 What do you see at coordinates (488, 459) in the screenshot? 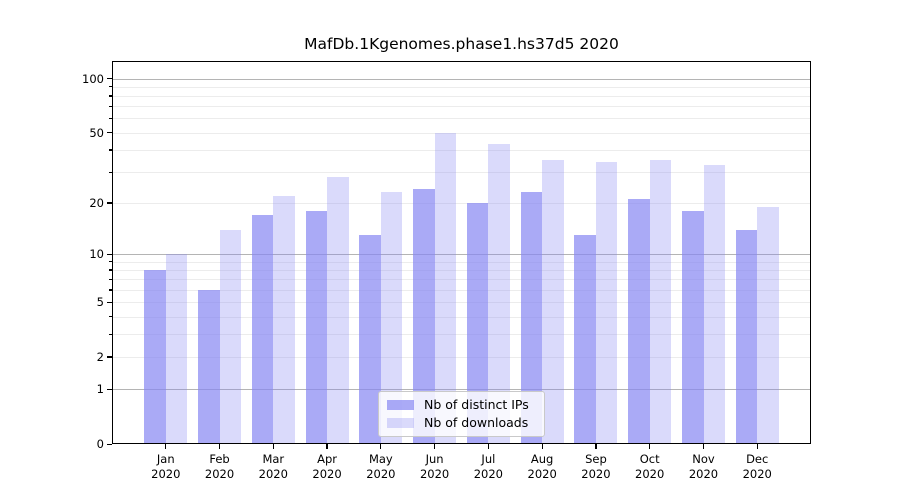
I see `x-tick-month: Jul` at bounding box center [488, 459].